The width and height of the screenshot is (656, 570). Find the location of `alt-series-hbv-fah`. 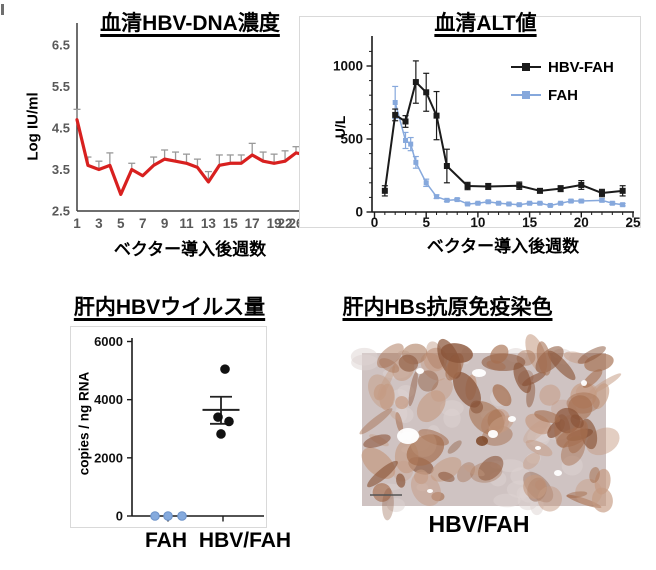

alt-series-hbv-fah is located at coordinates (503, 129).